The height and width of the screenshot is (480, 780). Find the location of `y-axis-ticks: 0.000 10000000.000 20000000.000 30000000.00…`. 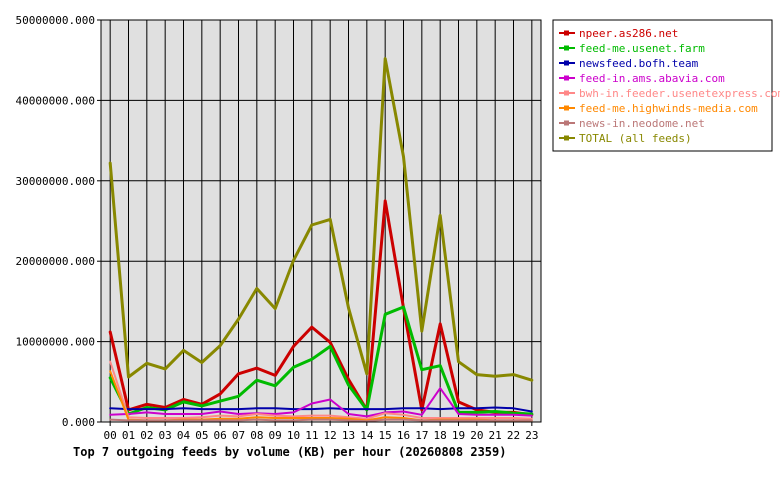

y-axis-ticks: 0.000 10000000.000 20000000.000 30000000.00… is located at coordinates (55, 221).